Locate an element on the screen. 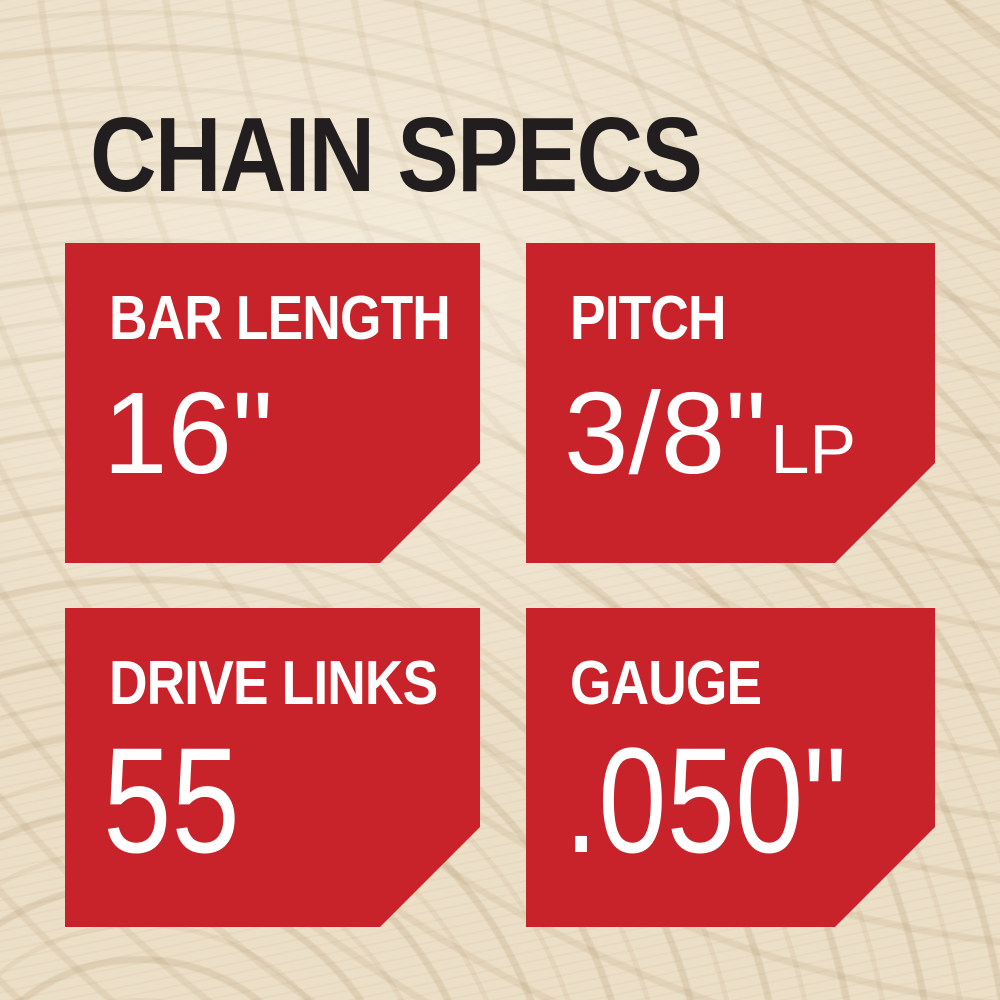 The width and height of the screenshot is (1000, 1000). spec-label-drive-links: DRIVE LINKS is located at coordinates (273, 683).